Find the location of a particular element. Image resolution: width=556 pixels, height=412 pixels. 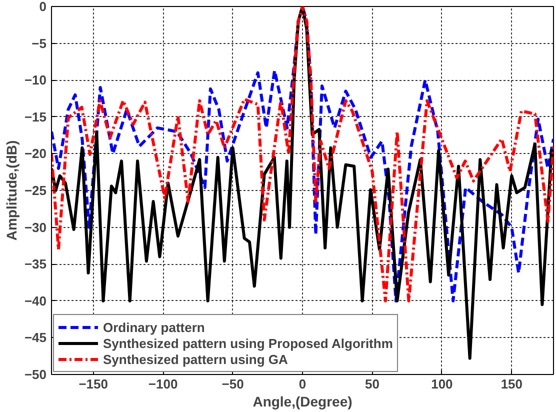

y-tick-label: −25 is located at coordinates (35, 190).